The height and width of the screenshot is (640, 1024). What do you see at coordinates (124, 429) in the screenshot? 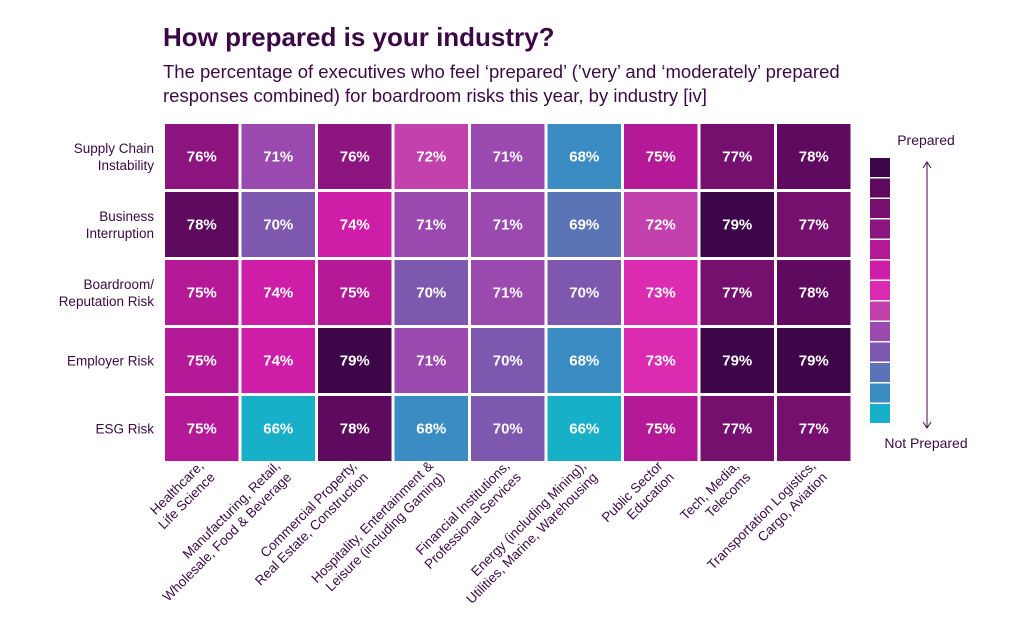
I see `row-label: ESG Risk` at bounding box center [124, 429].